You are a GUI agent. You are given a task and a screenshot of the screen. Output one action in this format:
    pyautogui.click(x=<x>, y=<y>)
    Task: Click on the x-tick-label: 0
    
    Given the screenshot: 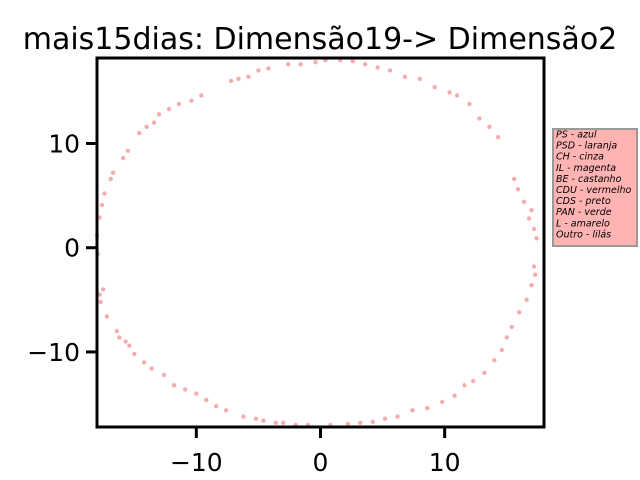 What is the action you would take?
    pyautogui.click(x=321, y=462)
    